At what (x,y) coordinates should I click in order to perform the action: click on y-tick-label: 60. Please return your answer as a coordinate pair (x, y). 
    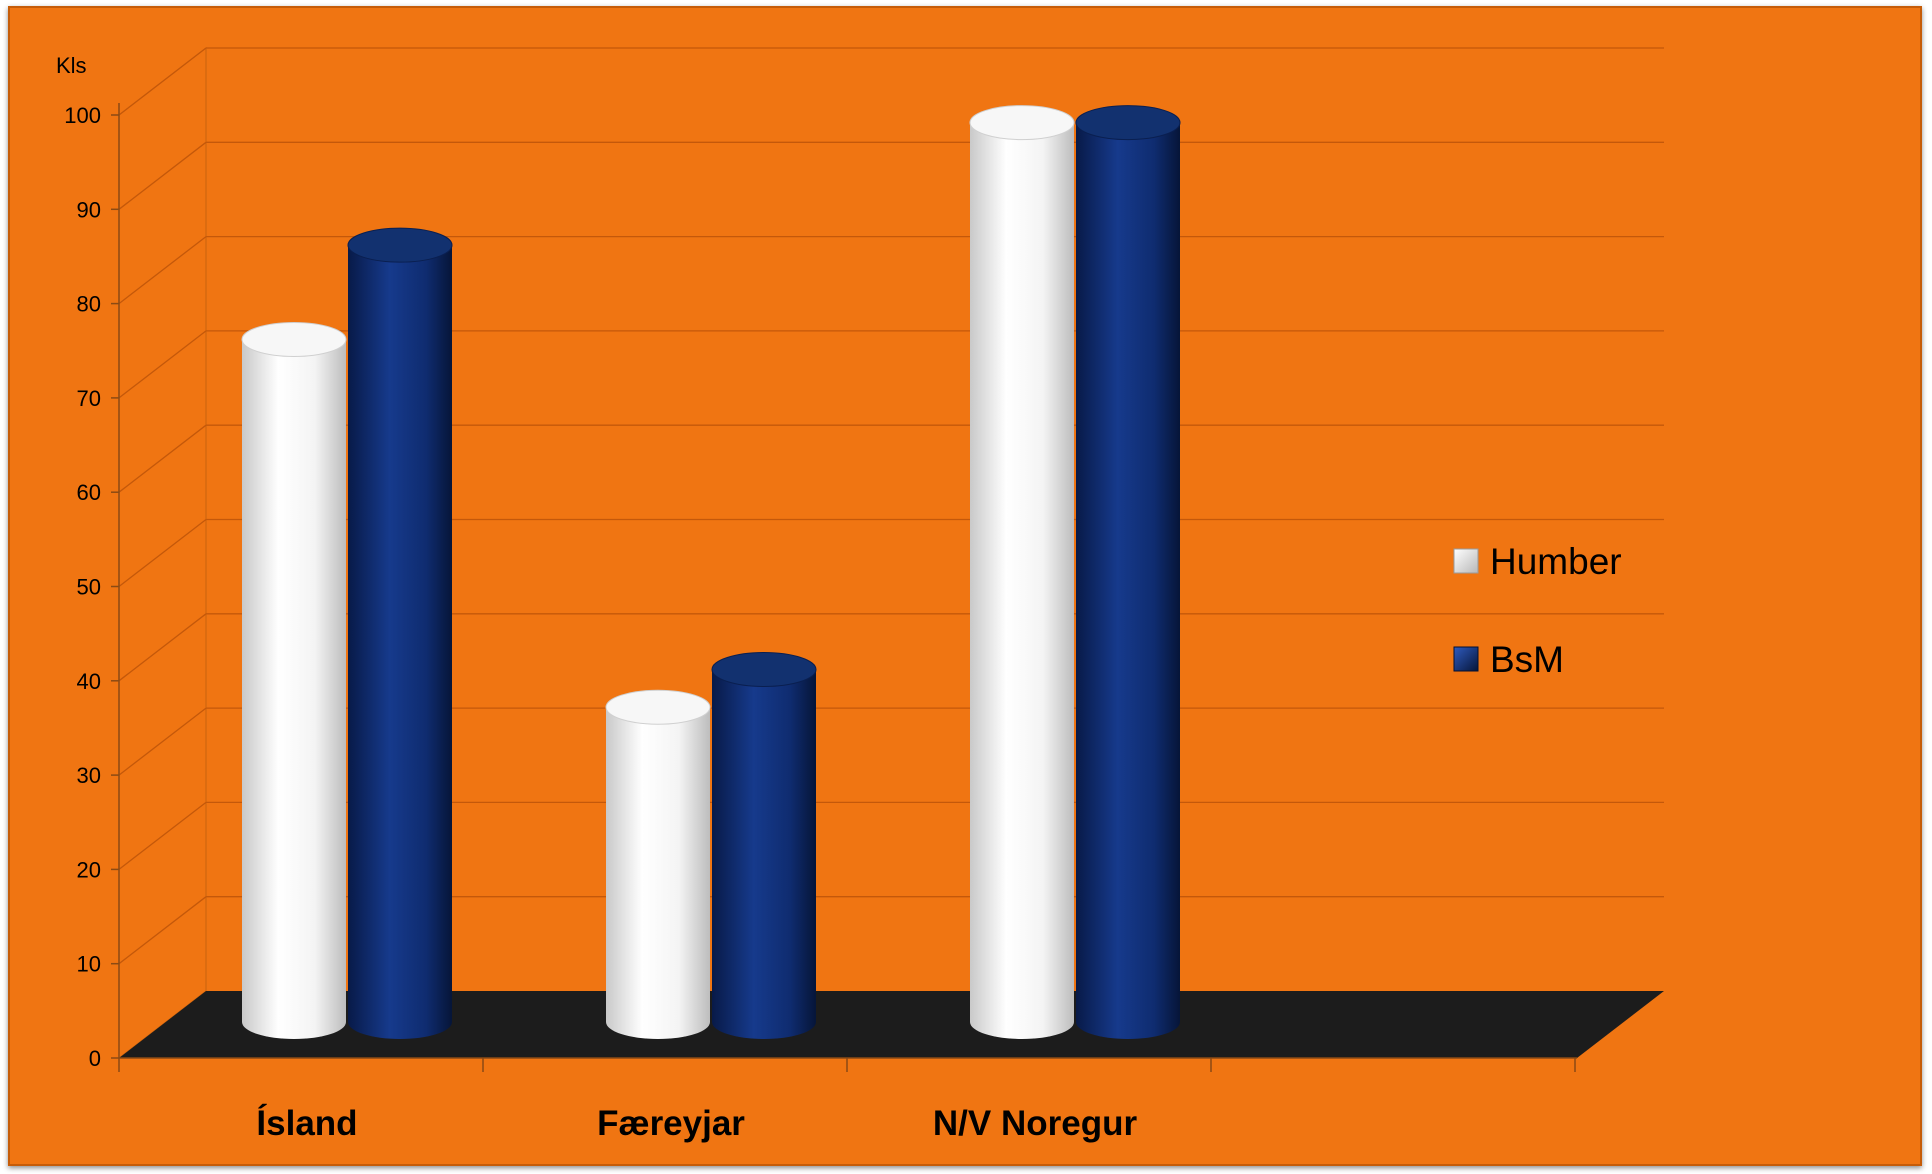
    Looking at the image, I should click on (89, 492).